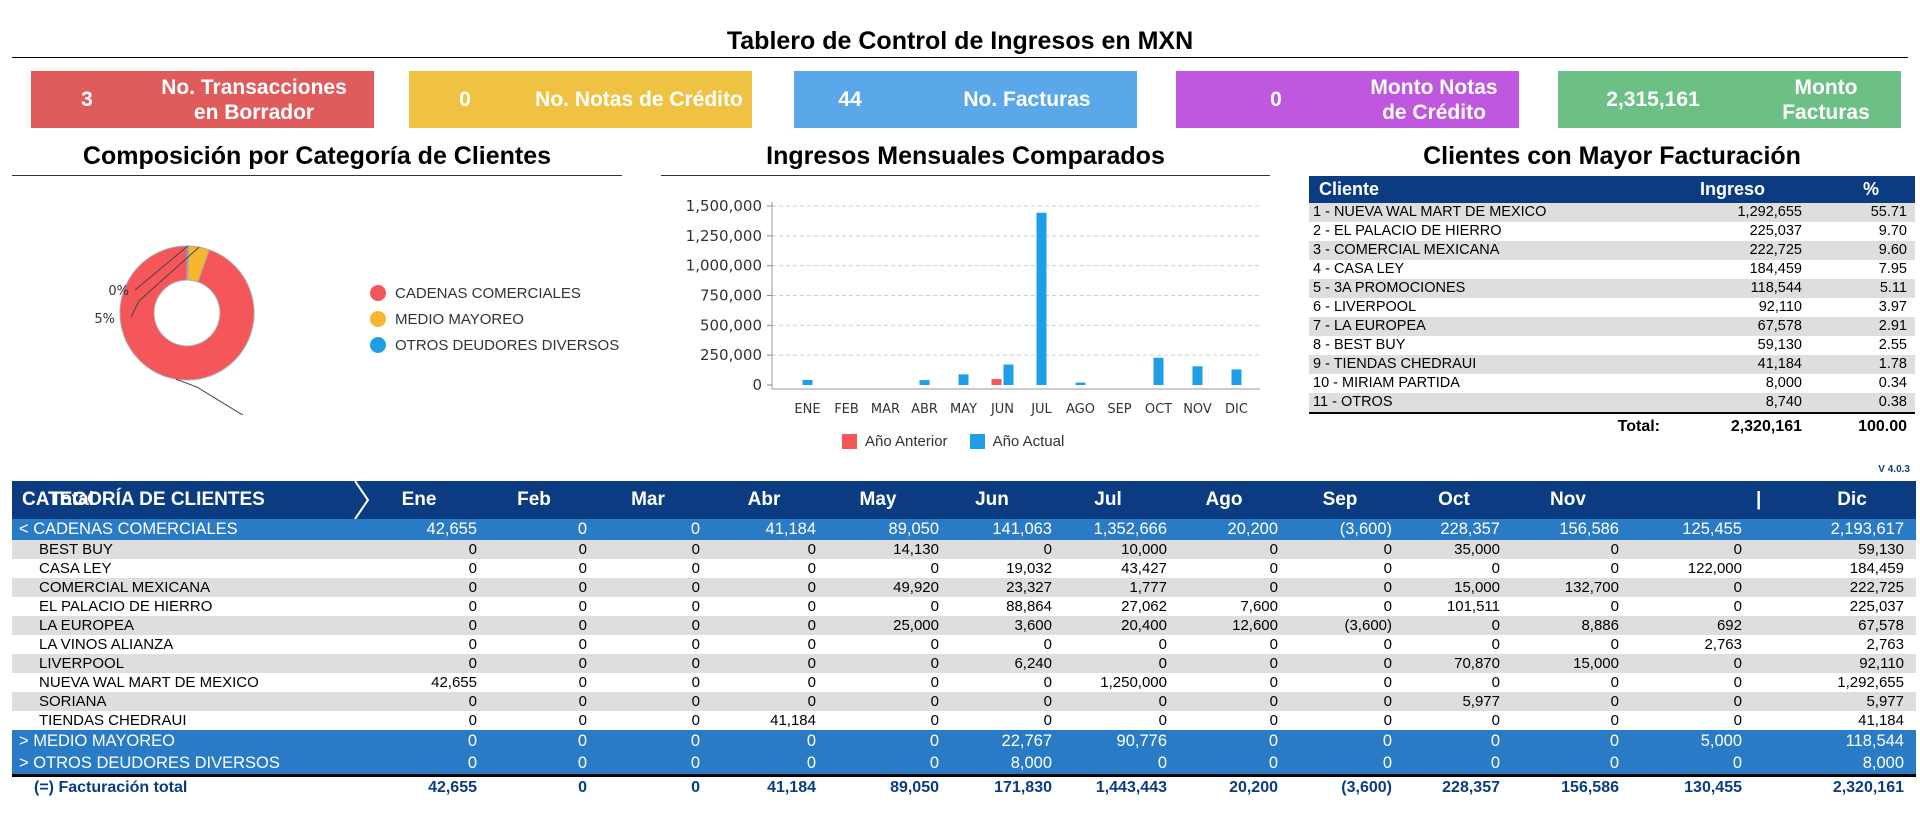 This screenshot has height=816, width=1920. I want to click on value-cell: 59,130, so click(1881, 549).